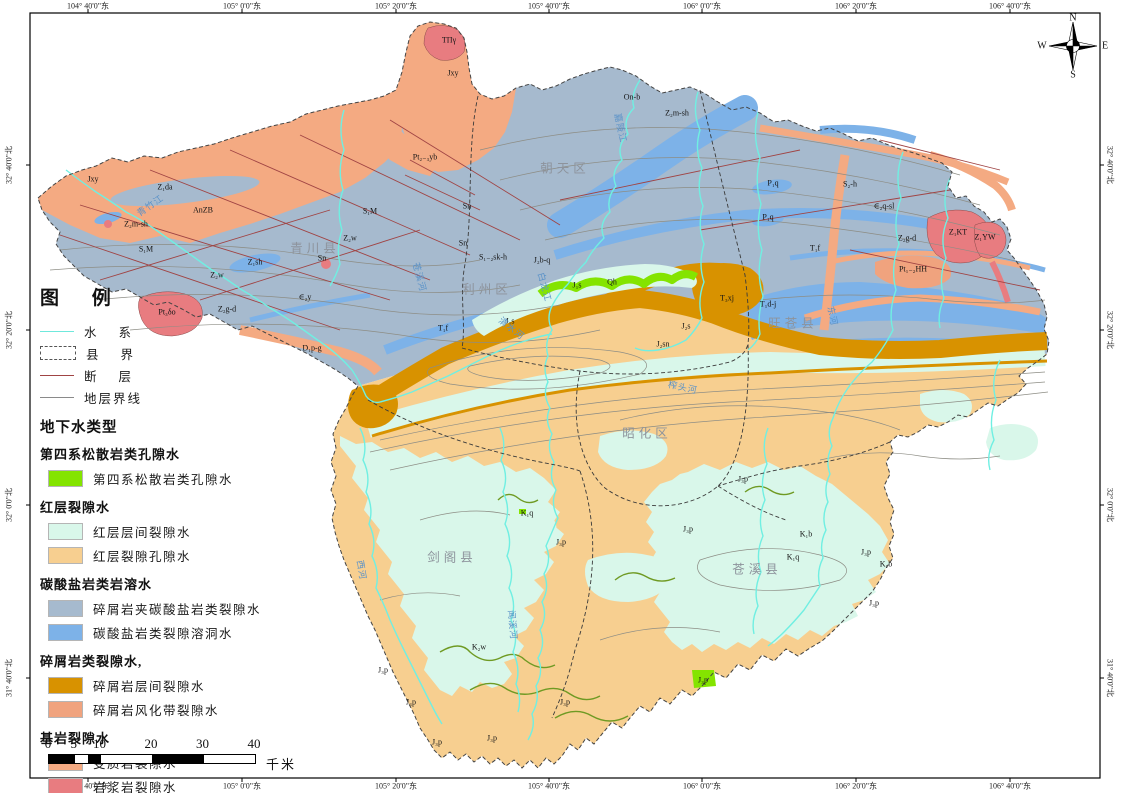 The width and height of the screenshot is (1121, 793). I want to click on legend-item-fault: 断层, so click(170, 375).